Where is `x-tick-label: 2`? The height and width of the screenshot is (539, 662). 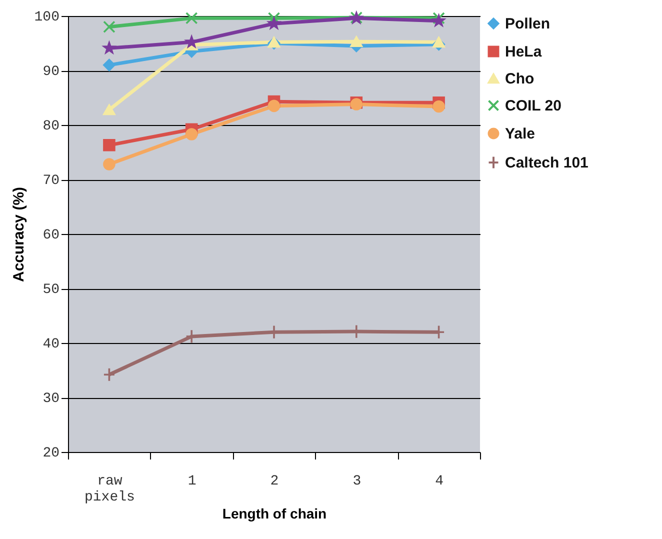
x-tick-label: 2 is located at coordinates (274, 482).